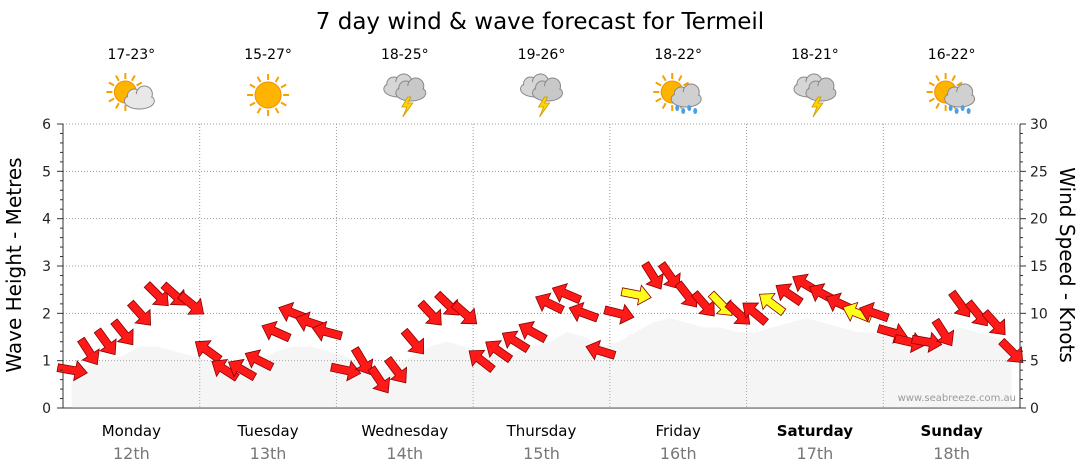  Describe the element at coordinates (268, 431) in the screenshot. I see `day-name-label: Tuesday` at that location.